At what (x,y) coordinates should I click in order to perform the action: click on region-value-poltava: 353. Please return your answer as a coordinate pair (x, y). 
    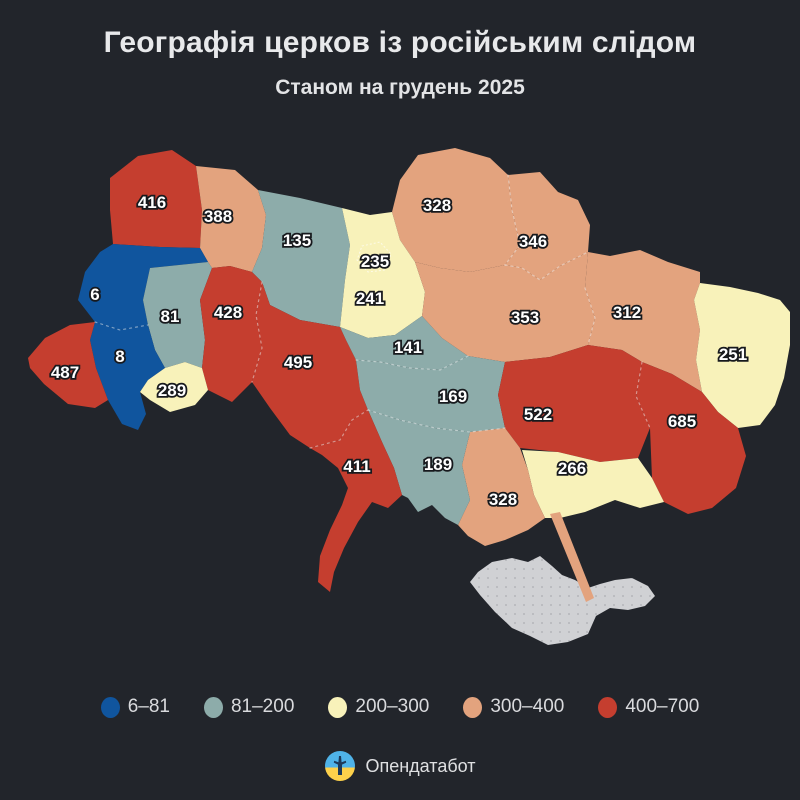
    Looking at the image, I should click on (525, 317).